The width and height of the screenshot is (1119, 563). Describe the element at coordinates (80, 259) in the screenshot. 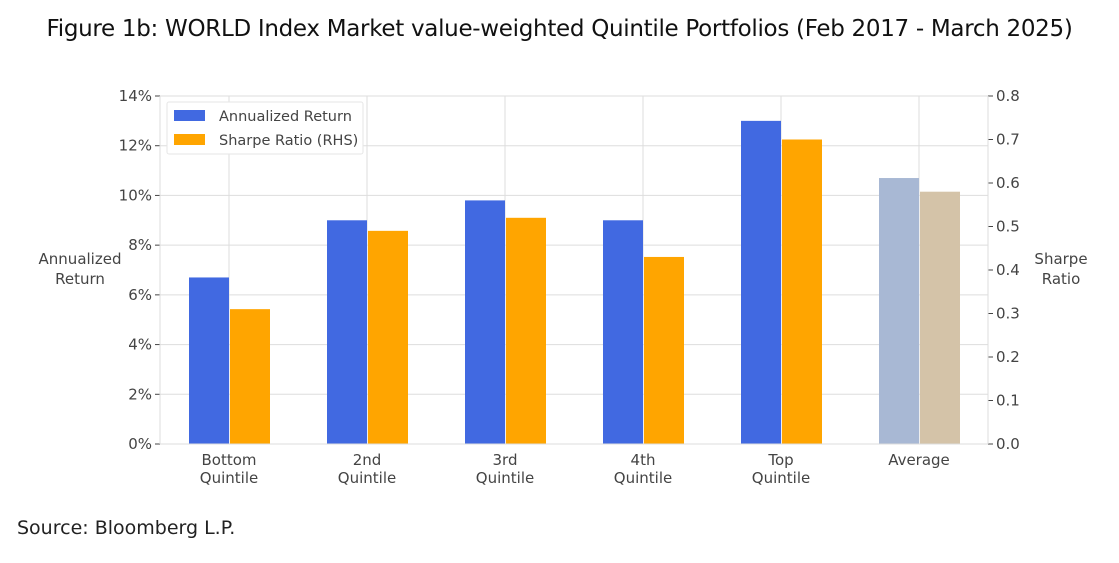

I see `y-axis-label: Annualized` at that location.